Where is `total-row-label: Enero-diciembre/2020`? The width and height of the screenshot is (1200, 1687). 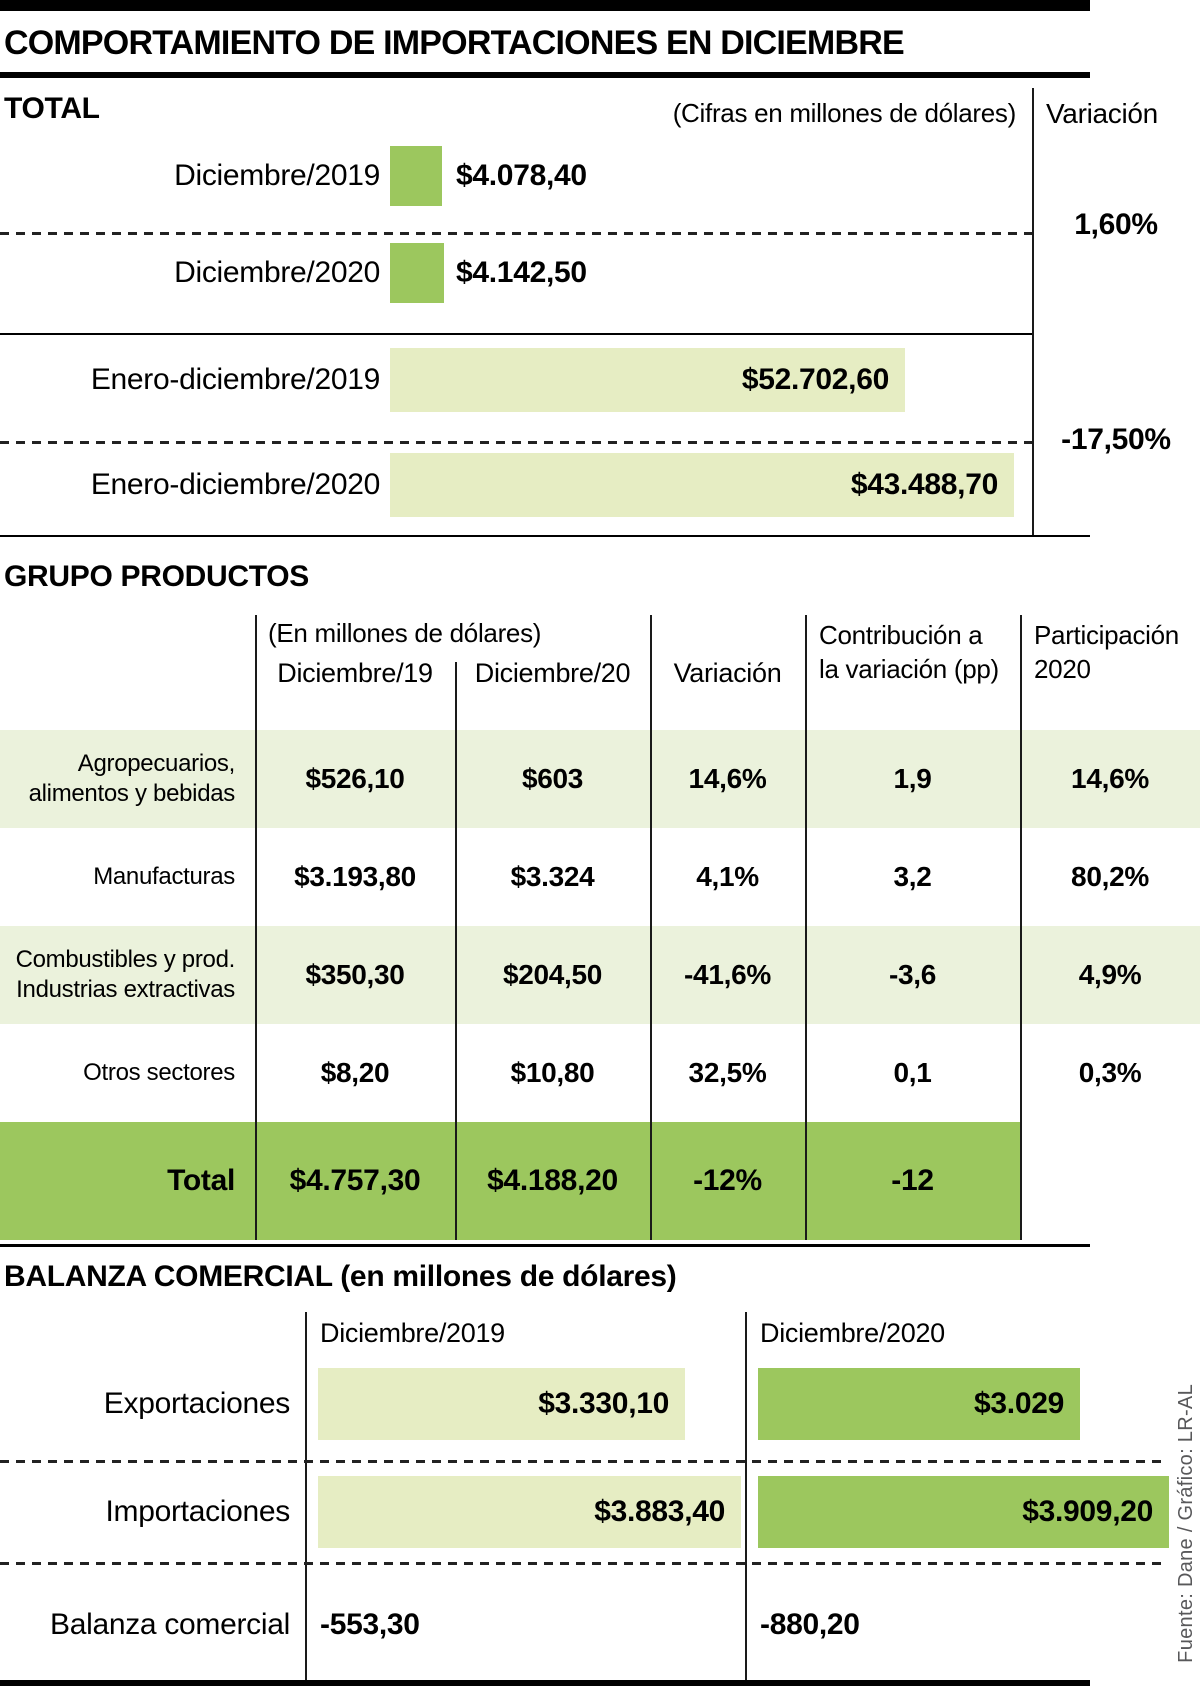
total-row-label: Enero-diciembre/2020 is located at coordinates (235, 484).